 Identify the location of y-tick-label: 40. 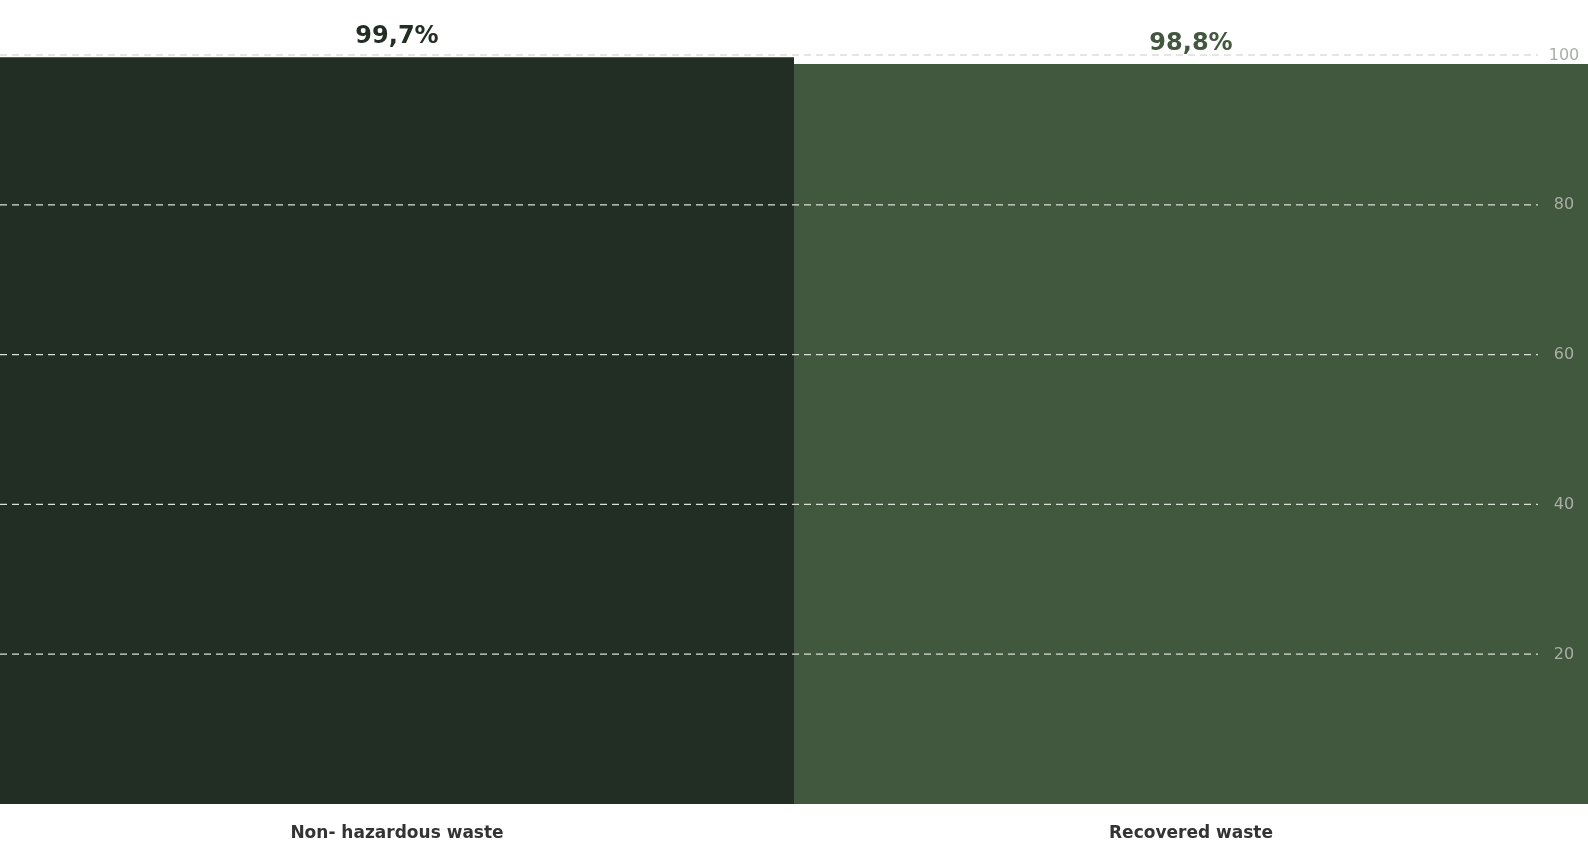
(1564, 503).